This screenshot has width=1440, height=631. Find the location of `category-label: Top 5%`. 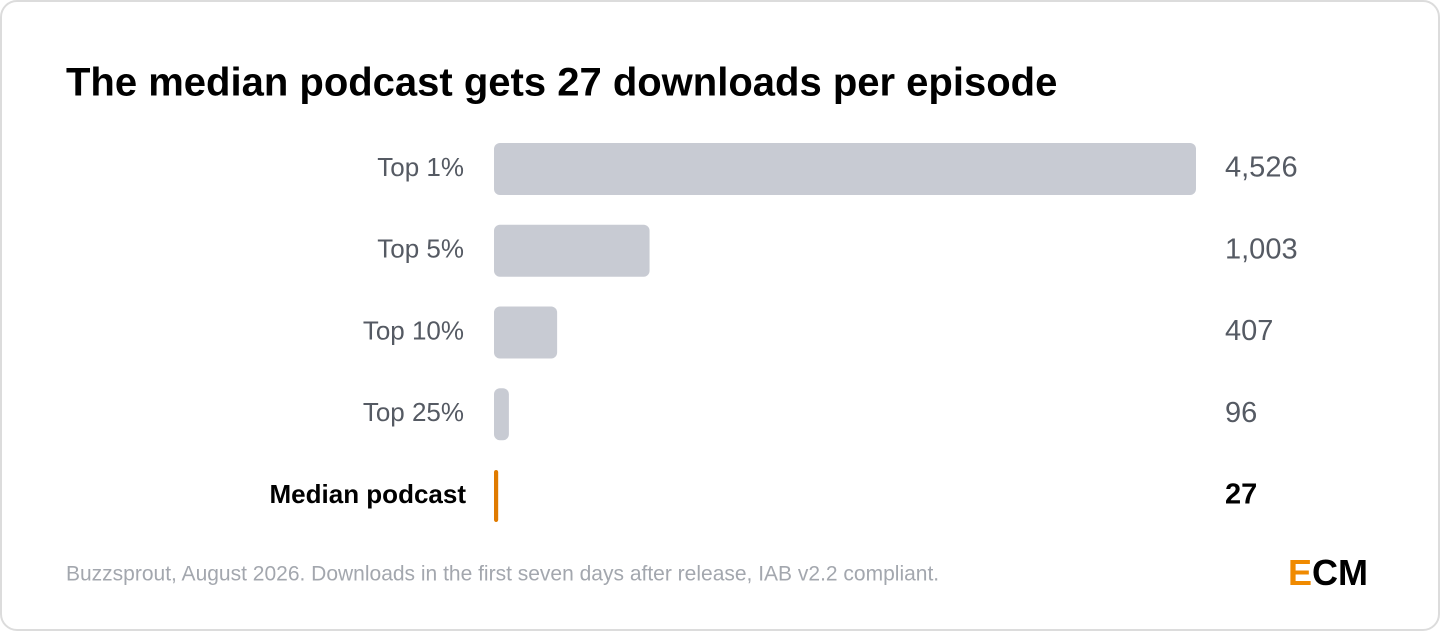

category-label: Top 5% is located at coordinates (420, 249).